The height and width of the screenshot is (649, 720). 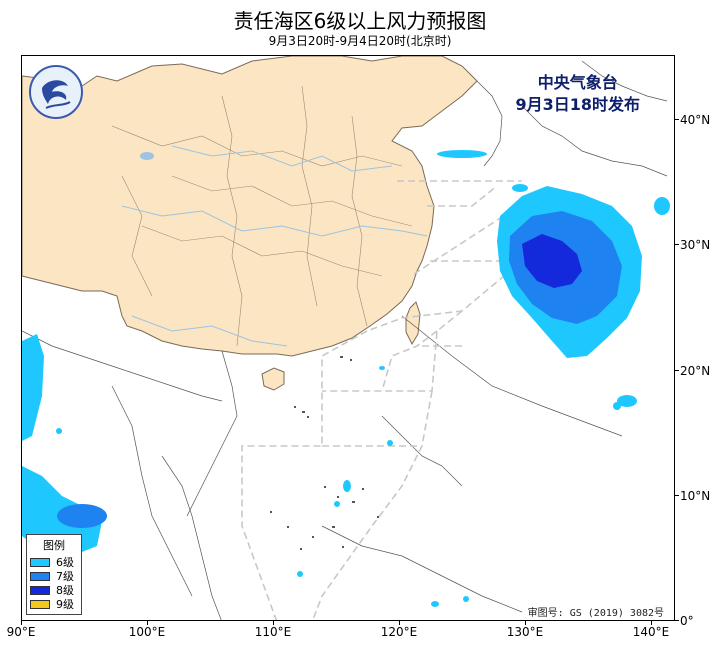 What do you see at coordinates (595, 611) in the screenshot?
I see `approval-number: 审图号: GS (2019) 3082号` at bounding box center [595, 611].